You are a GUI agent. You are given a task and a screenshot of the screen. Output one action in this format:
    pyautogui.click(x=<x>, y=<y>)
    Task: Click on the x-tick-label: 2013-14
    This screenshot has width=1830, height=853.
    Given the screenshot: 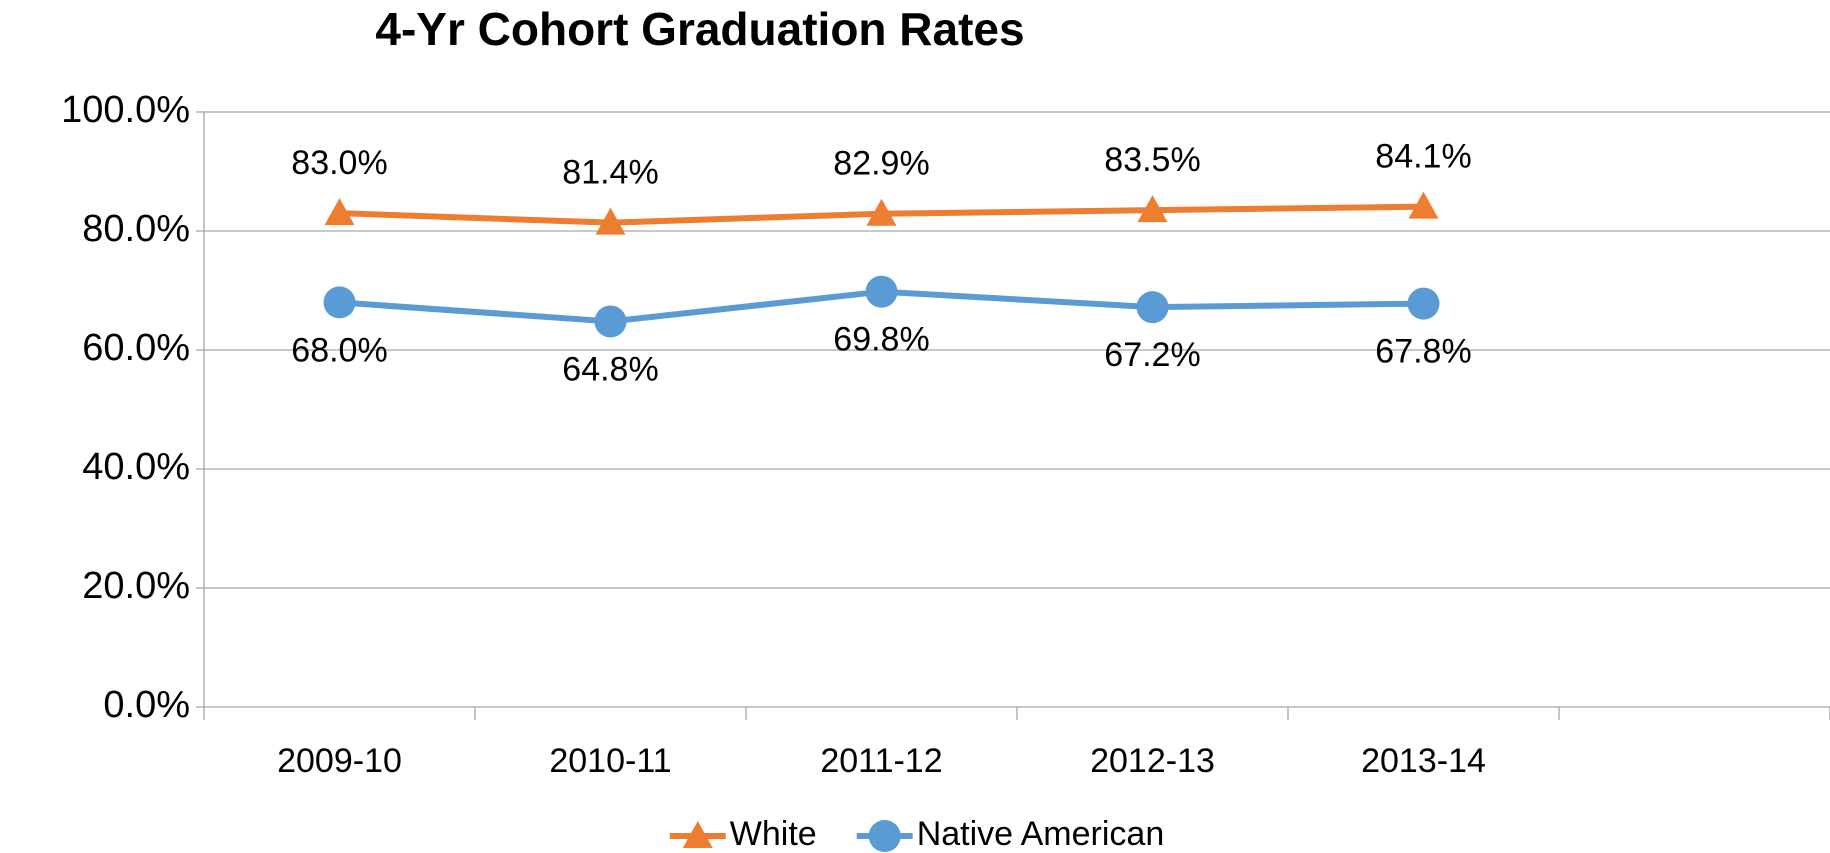 What is the action you would take?
    pyautogui.click(x=1423, y=761)
    